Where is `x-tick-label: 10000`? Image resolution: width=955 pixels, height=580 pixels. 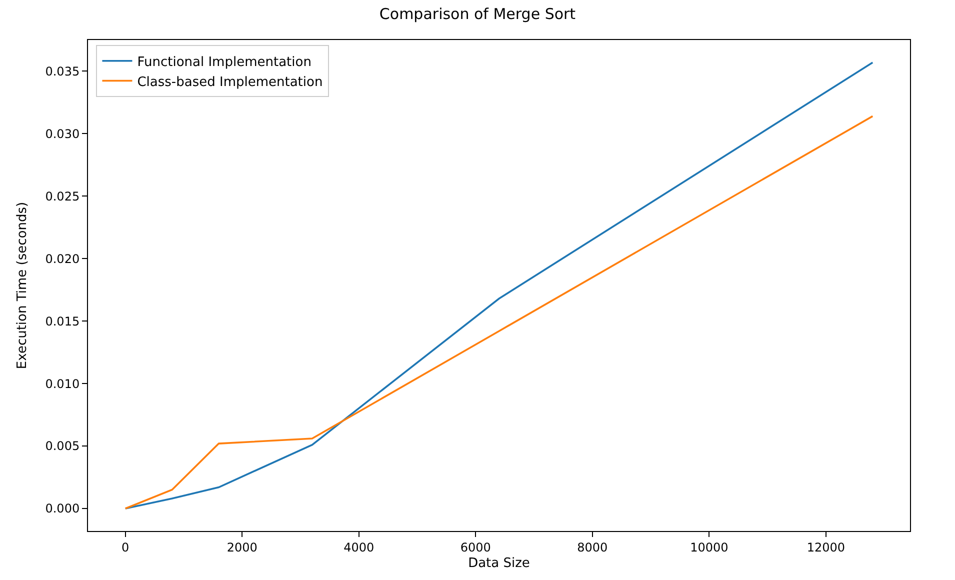 x-tick-label: 10000 is located at coordinates (709, 547).